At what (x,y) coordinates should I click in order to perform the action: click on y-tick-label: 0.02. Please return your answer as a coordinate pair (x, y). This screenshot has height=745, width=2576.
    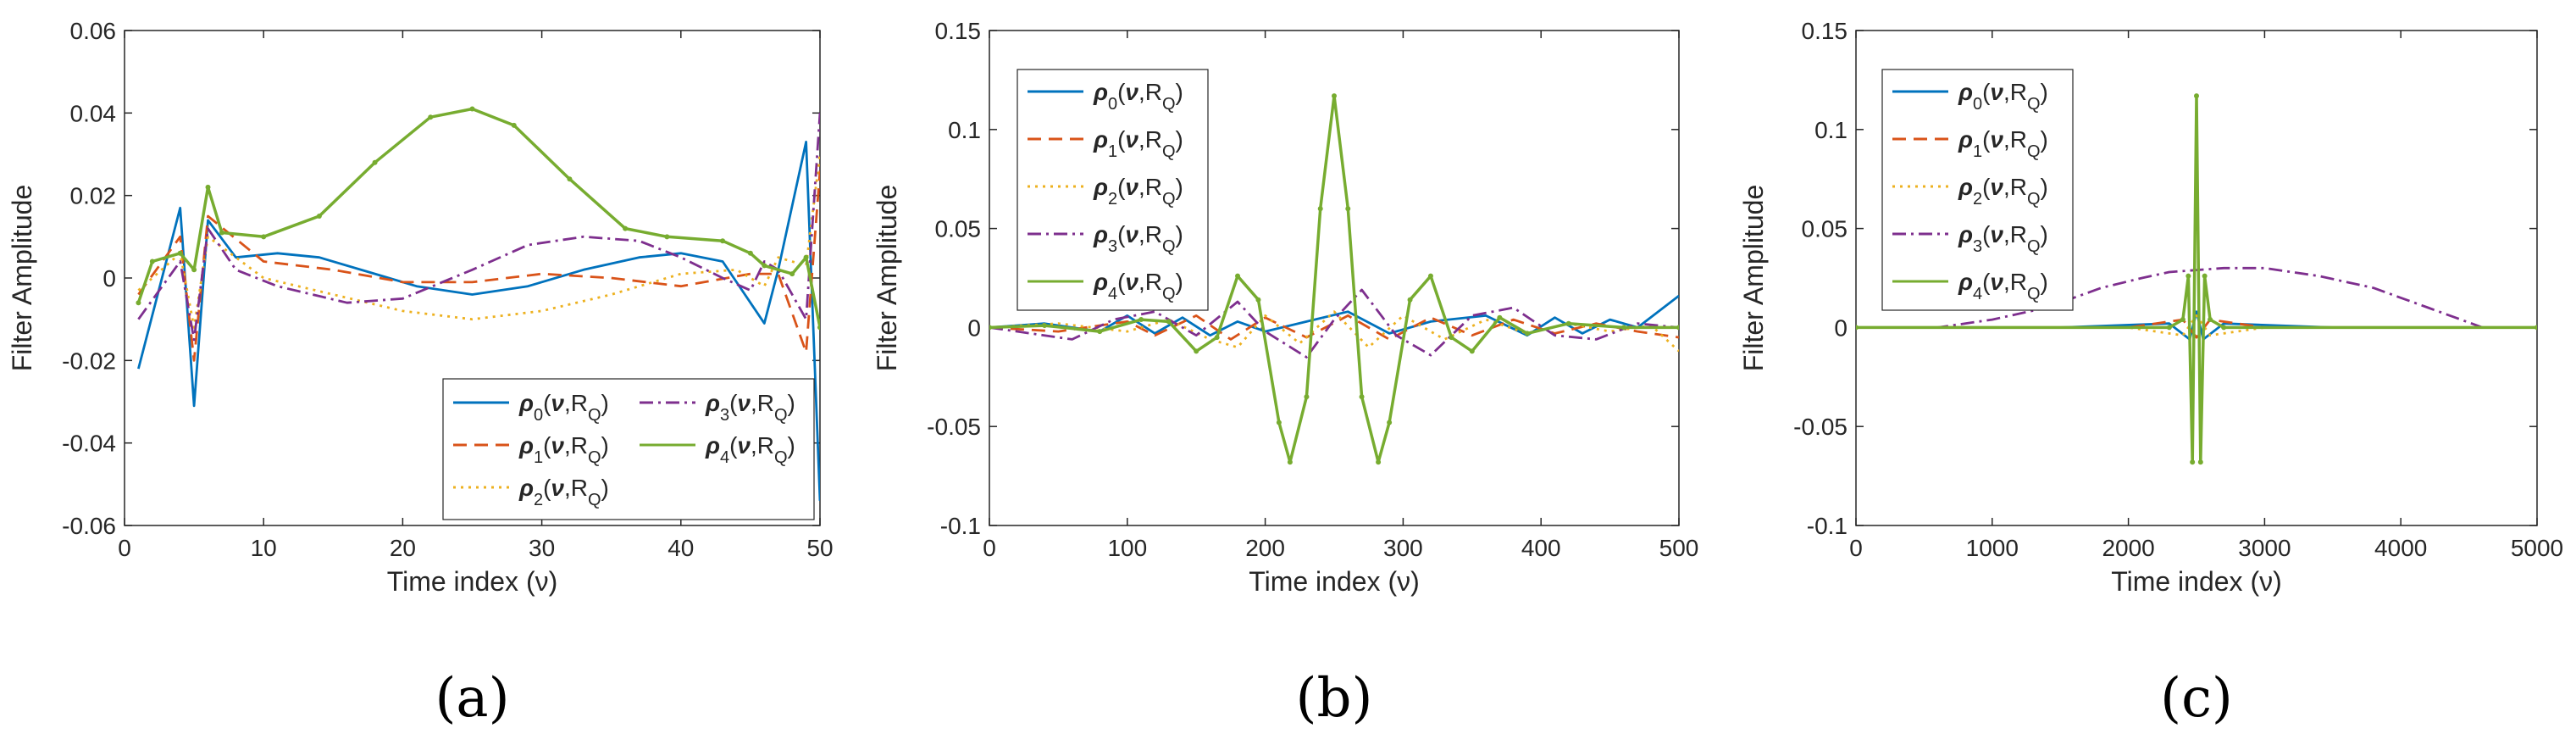
    Looking at the image, I should click on (93, 196).